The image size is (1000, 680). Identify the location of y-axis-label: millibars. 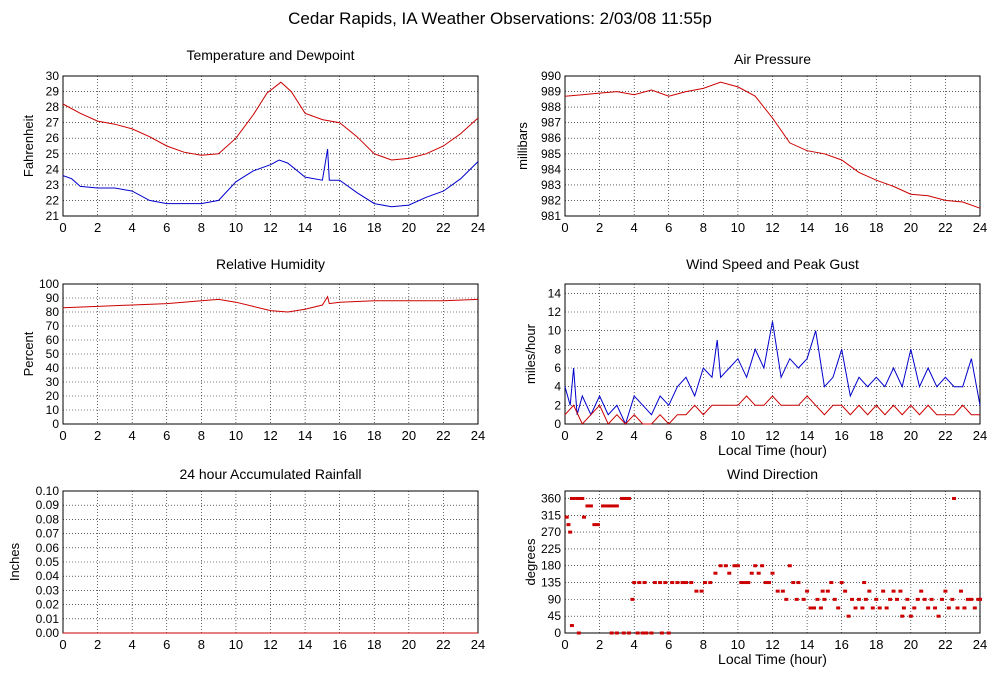
(522, 146).